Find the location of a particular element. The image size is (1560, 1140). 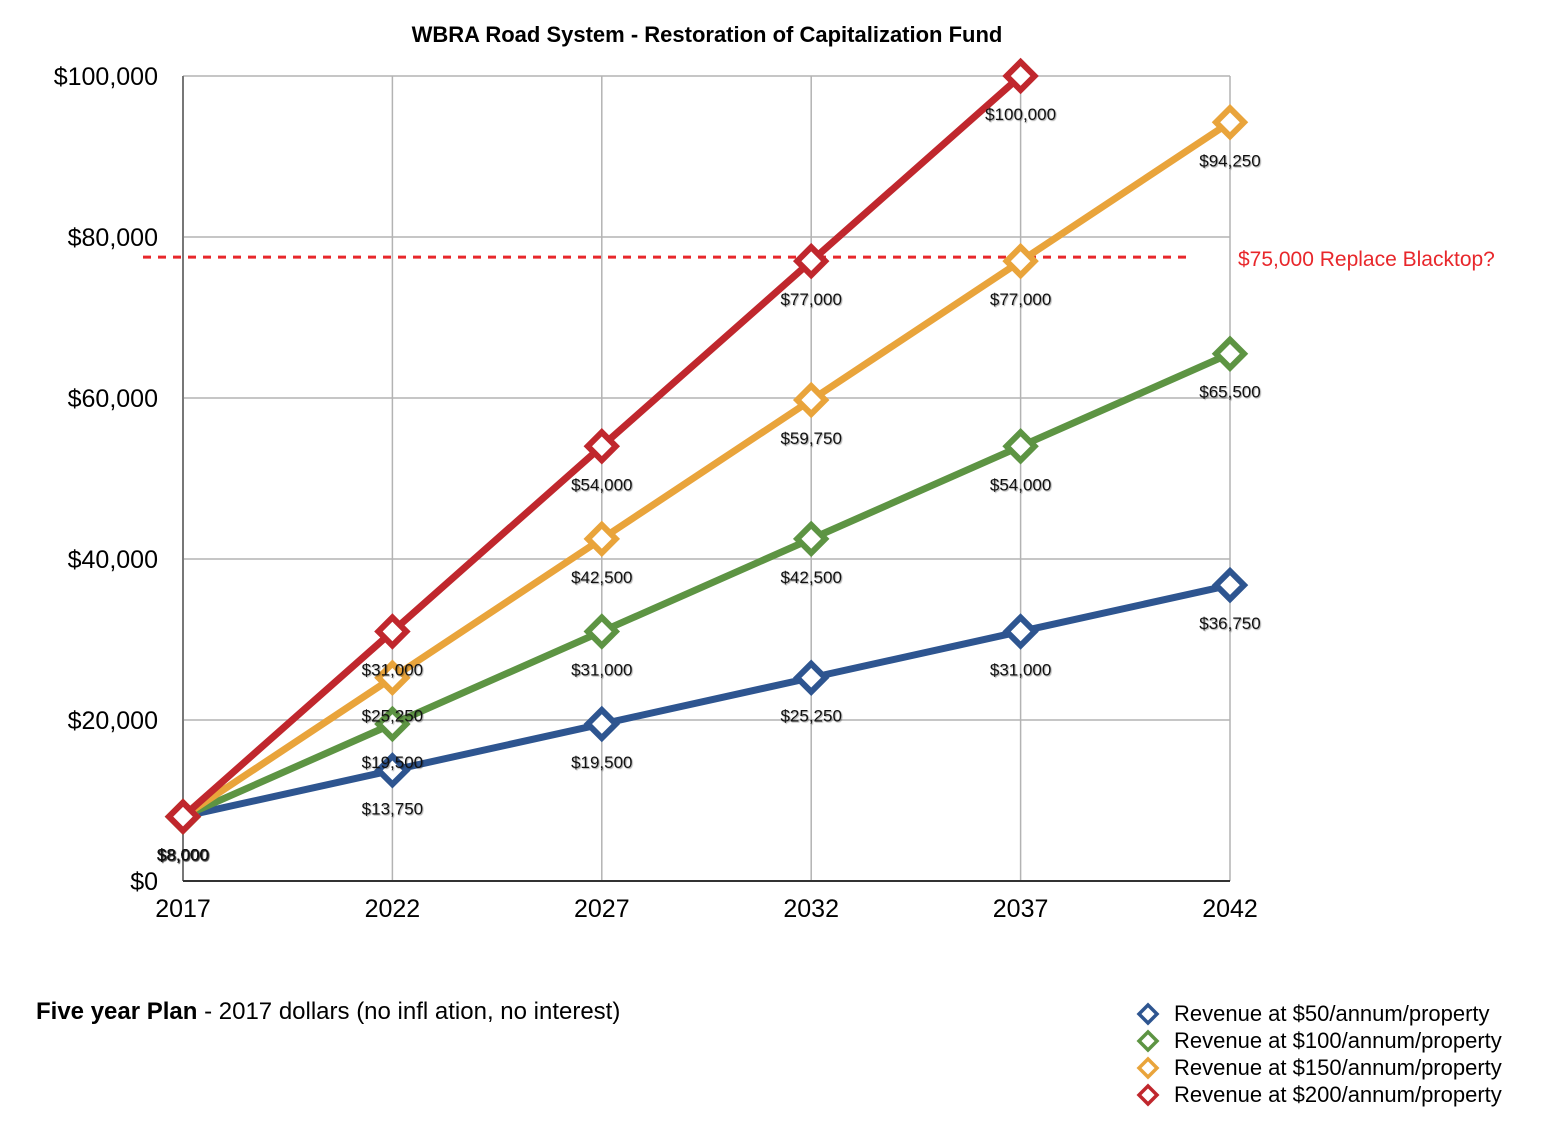

legend-item: Revenue at $100/annum/property is located at coordinates (1319, 1040).